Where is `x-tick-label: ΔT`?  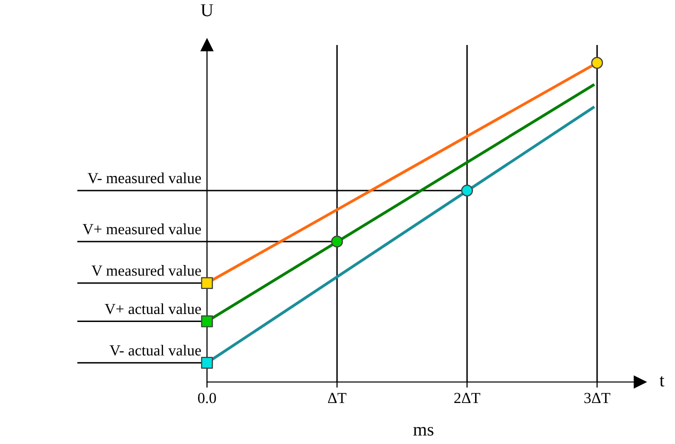
x-tick-label: ΔT is located at coordinates (337, 398).